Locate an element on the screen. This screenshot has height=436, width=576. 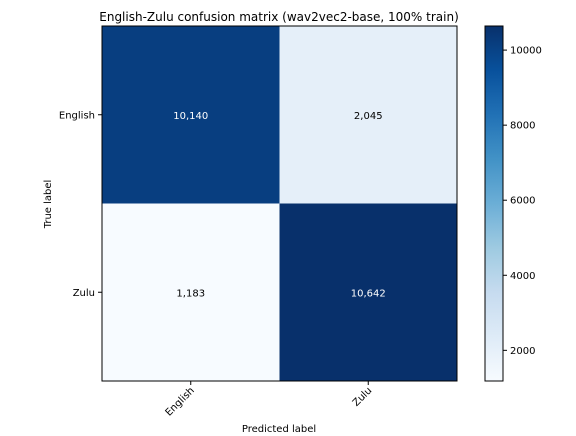
cell-value-label: 1,183 is located at coordinates (190, 293).